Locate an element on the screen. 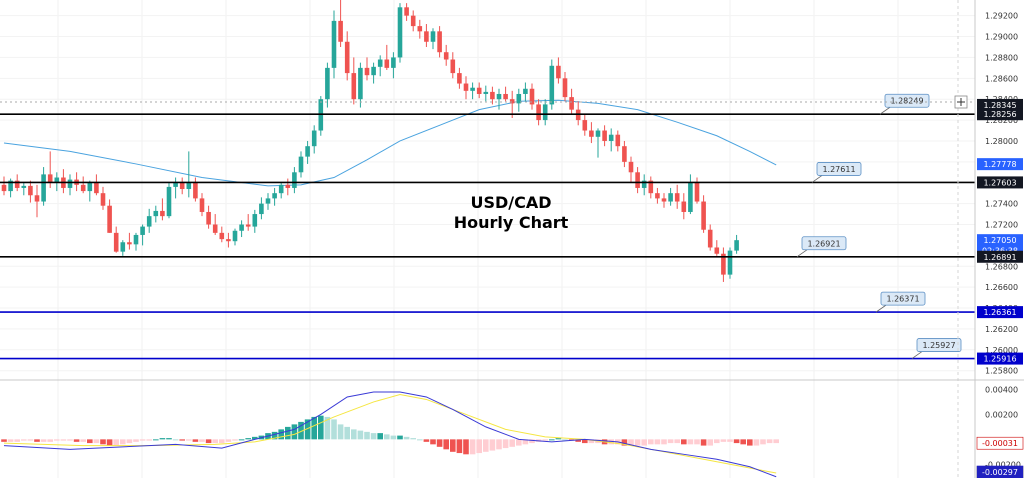 Image resolution: width=1024 pixels, height=478 pixels. level-callout: 1.27611 is located at coordinates (836, 172).